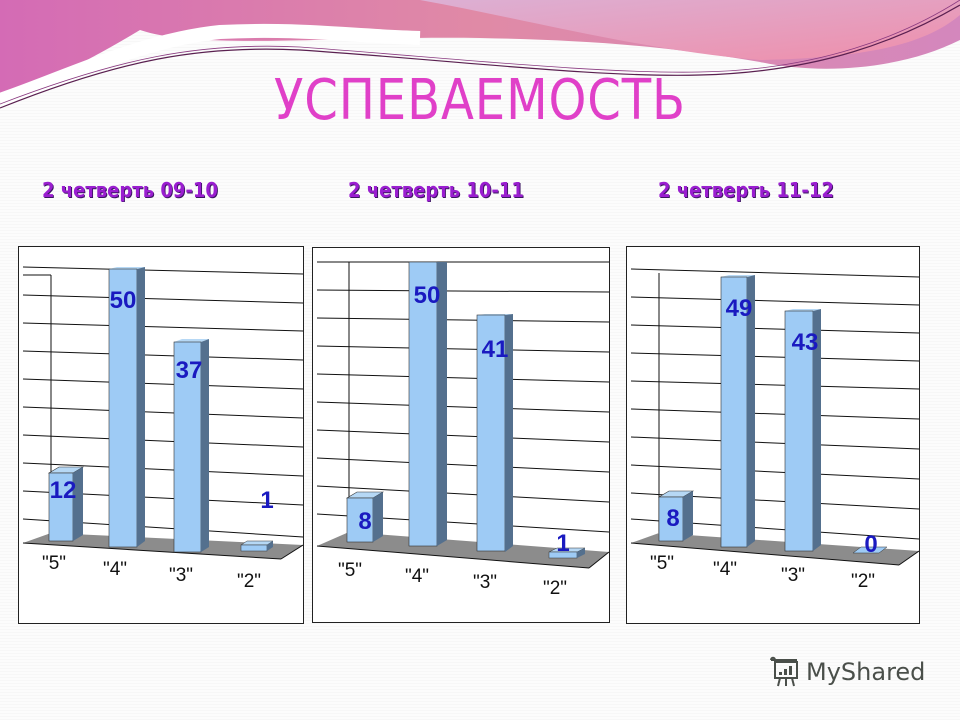 The width and height of the screenshot is (960, 720). Describe the element at coordinates (130, 190) in the screenshot. I see `chart-1-subtitle: 2 четверть 09-10` at that location.